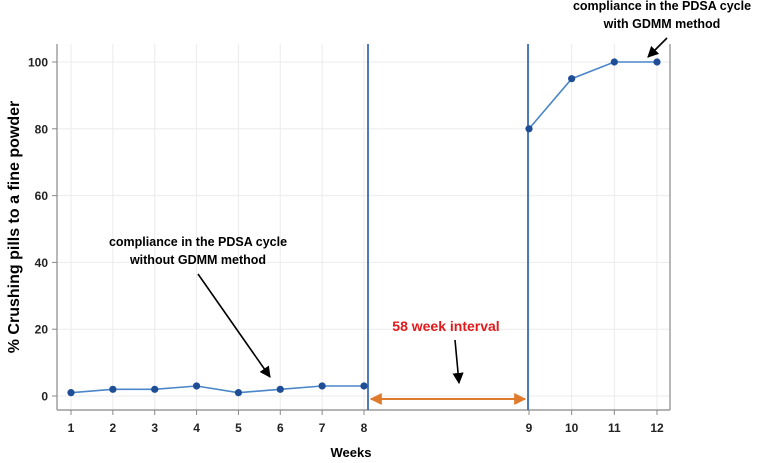 The height and width of the screenshot is (463, 774). What do you see at coordinates (38, 63) in the screenshot?
I see `y-tick-label: 100` at bounding box center [38, 63].